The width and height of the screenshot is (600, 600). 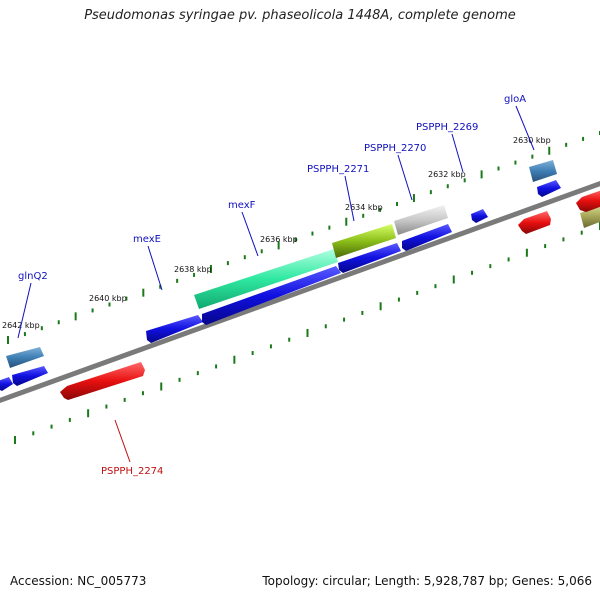 I want to click on tick-label: 2638 kbp, so click(x=193, y=269).